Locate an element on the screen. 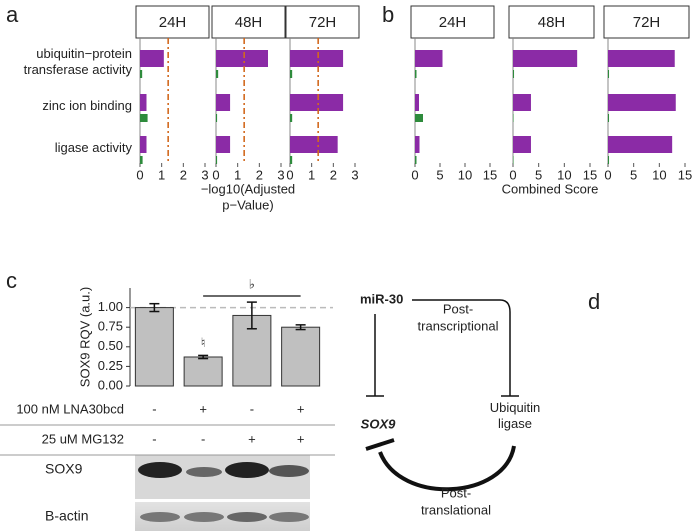 The height and width of the screenshot is (531, 700). facet-title: 24H is located at coordinates (453, 22).